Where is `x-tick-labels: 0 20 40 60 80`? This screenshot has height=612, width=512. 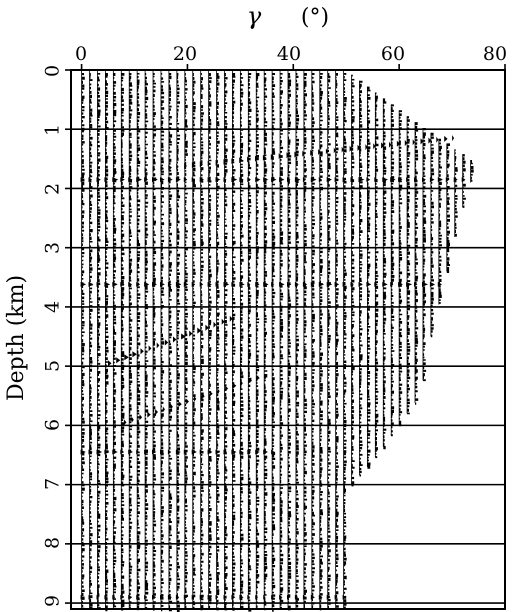 x-tick-labels: 0 20 40 60 80 is located at coordinates (291, 54).